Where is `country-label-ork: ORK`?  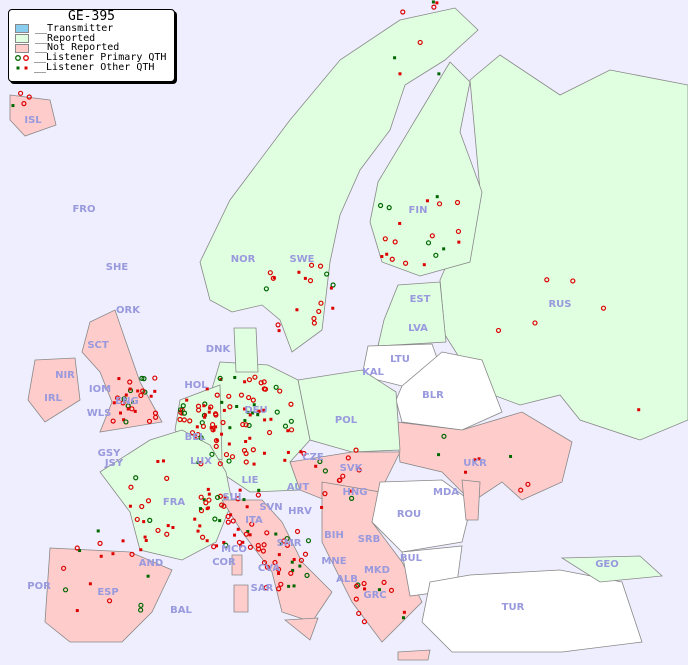
country-label-ork: ORK is located at coordinates (128, 310).